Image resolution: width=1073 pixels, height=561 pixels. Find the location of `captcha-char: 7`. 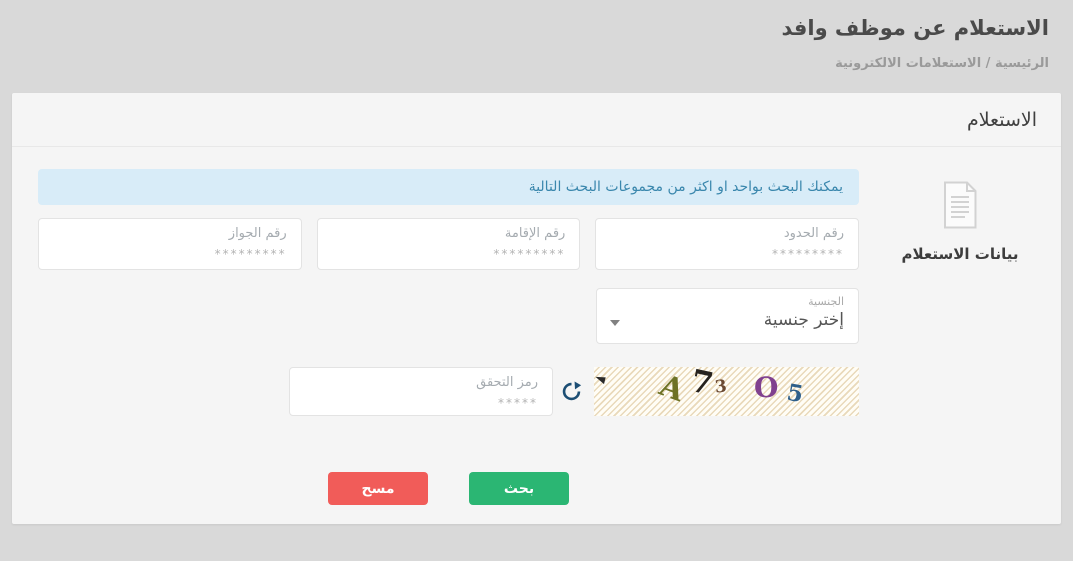

captcha-char: 7 is located at coordinates (702, 385).